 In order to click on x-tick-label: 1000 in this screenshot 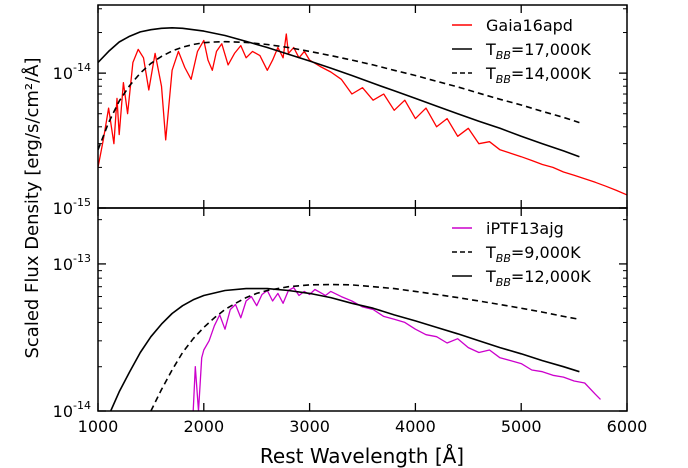, I will do `click(98, 426)`.